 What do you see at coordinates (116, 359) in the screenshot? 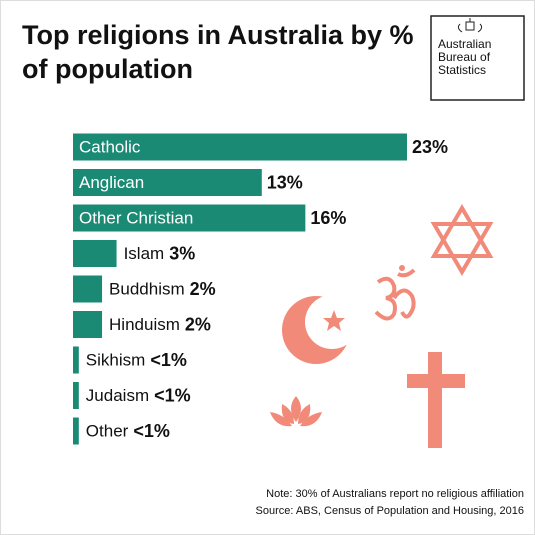
I see `category-label: Sikhism` at bounding box center [116, 359].